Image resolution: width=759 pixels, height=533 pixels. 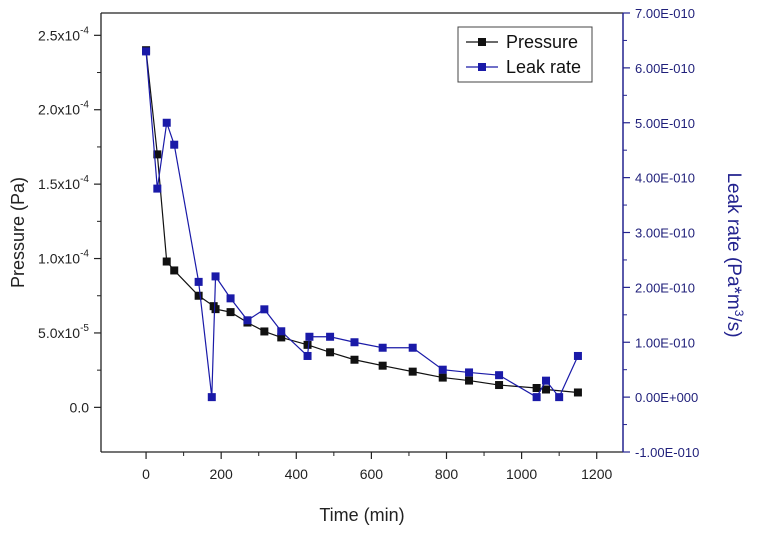 What do you see at coordinates (482, 42) in the screenshot?
I see `legend-pressure-marker` at bounding box center [482, 42].